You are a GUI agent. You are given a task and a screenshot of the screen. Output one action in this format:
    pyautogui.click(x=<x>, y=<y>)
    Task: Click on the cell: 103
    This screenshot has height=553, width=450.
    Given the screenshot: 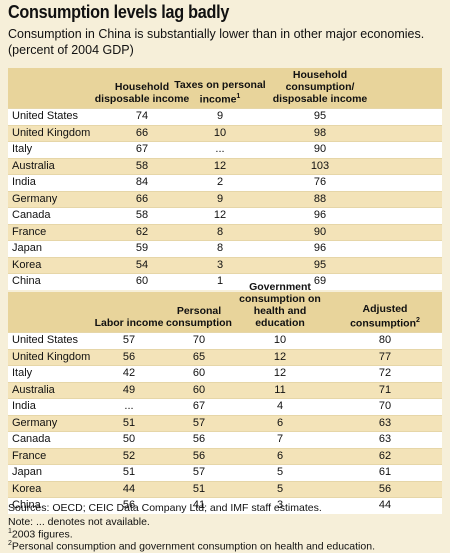 What is the action you would take?
    pyautogui.click(x=320, y=165)
    